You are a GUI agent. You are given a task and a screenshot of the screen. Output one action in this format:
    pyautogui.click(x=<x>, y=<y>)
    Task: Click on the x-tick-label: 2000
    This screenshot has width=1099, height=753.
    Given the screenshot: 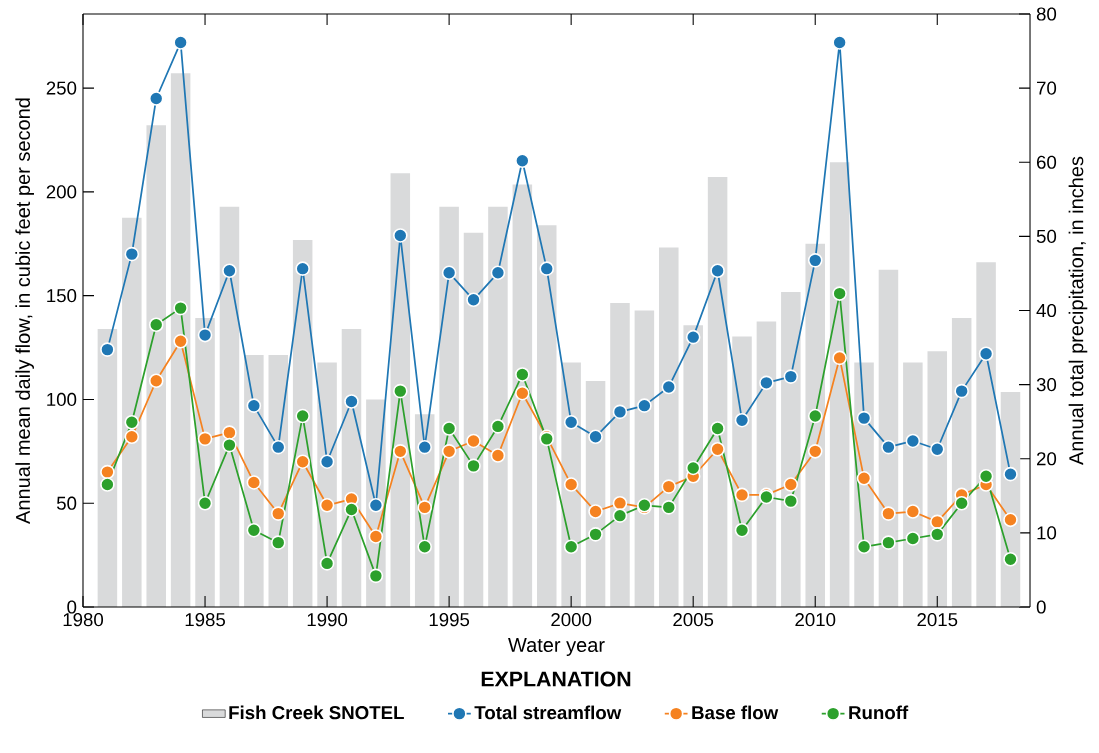 What is the action you would take?
    pyautogui.click(x=571, y=620)
    